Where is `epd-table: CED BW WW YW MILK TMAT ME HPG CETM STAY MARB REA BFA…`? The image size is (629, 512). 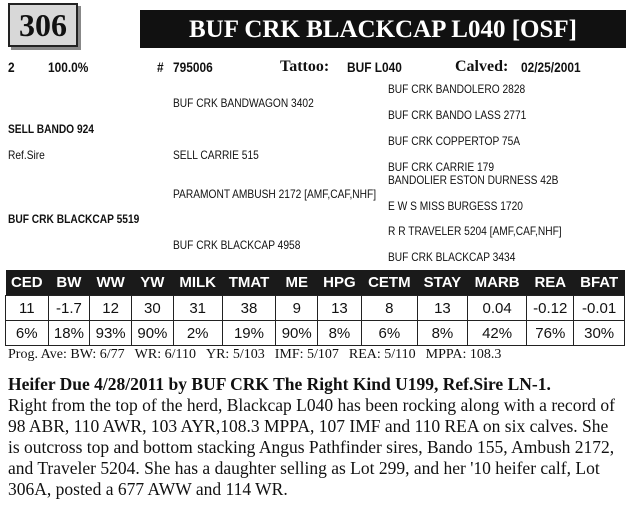
epd-table: CED BW WW YW MILK TMAT ME HPG CETM STAY MARB REA BFA… is located at coordinates (315, 308).